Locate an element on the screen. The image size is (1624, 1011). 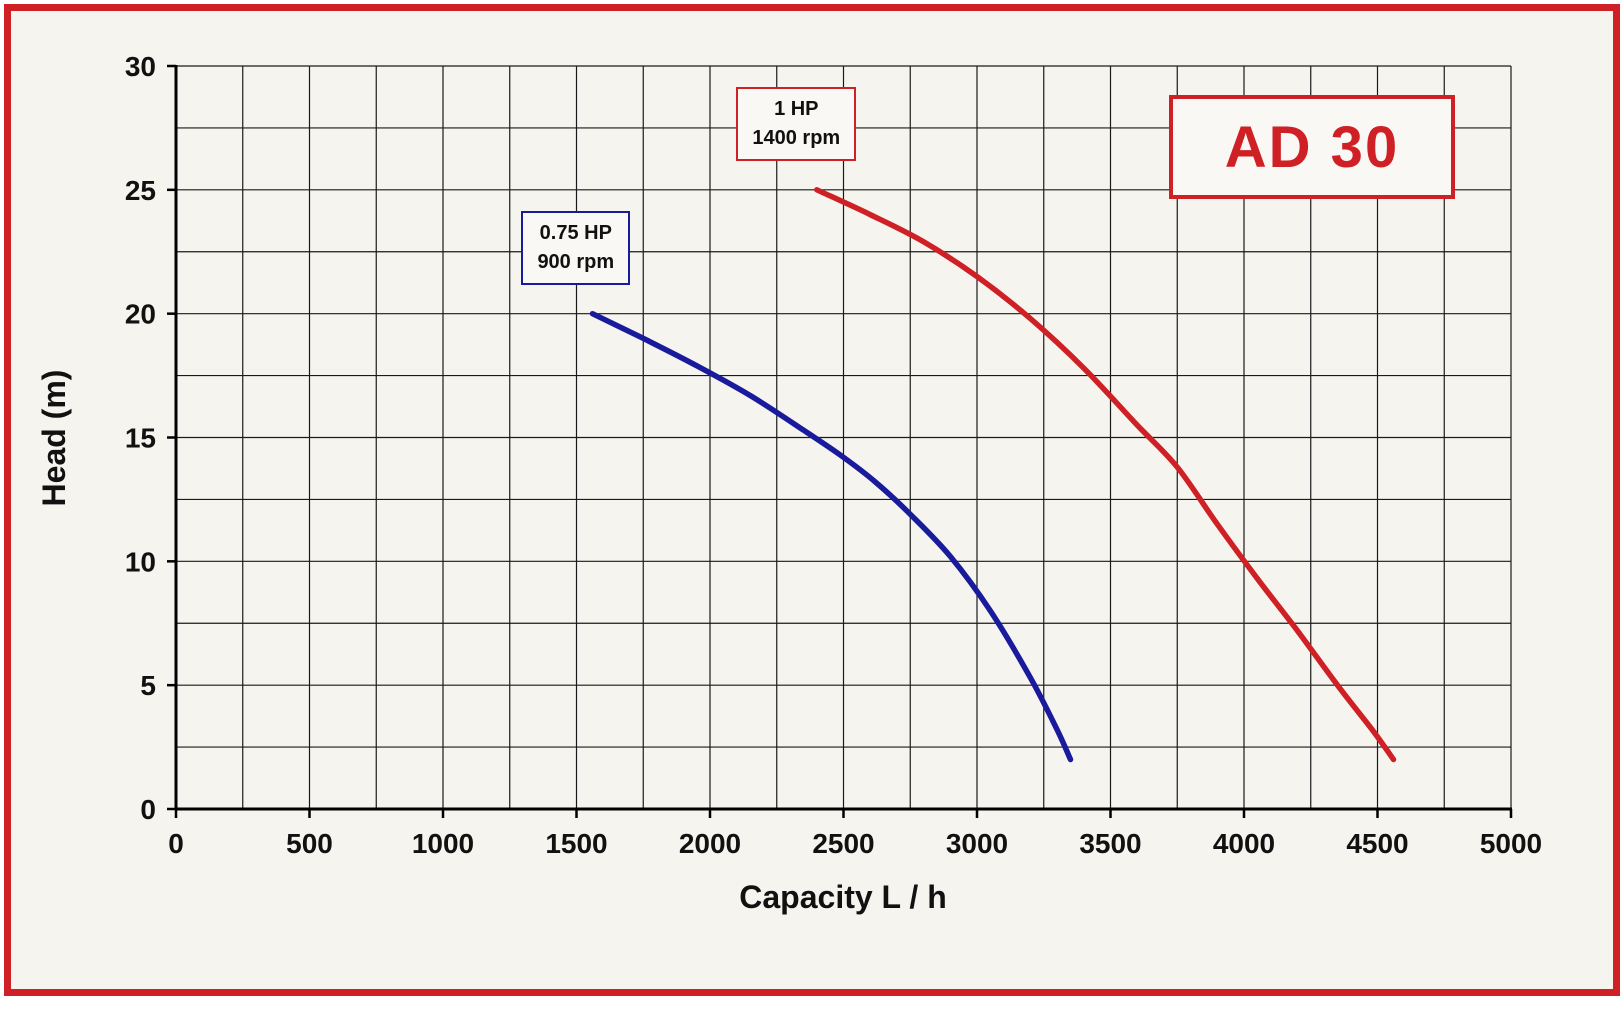
model-title: AD 30 is located at coordinates (1312, 147).